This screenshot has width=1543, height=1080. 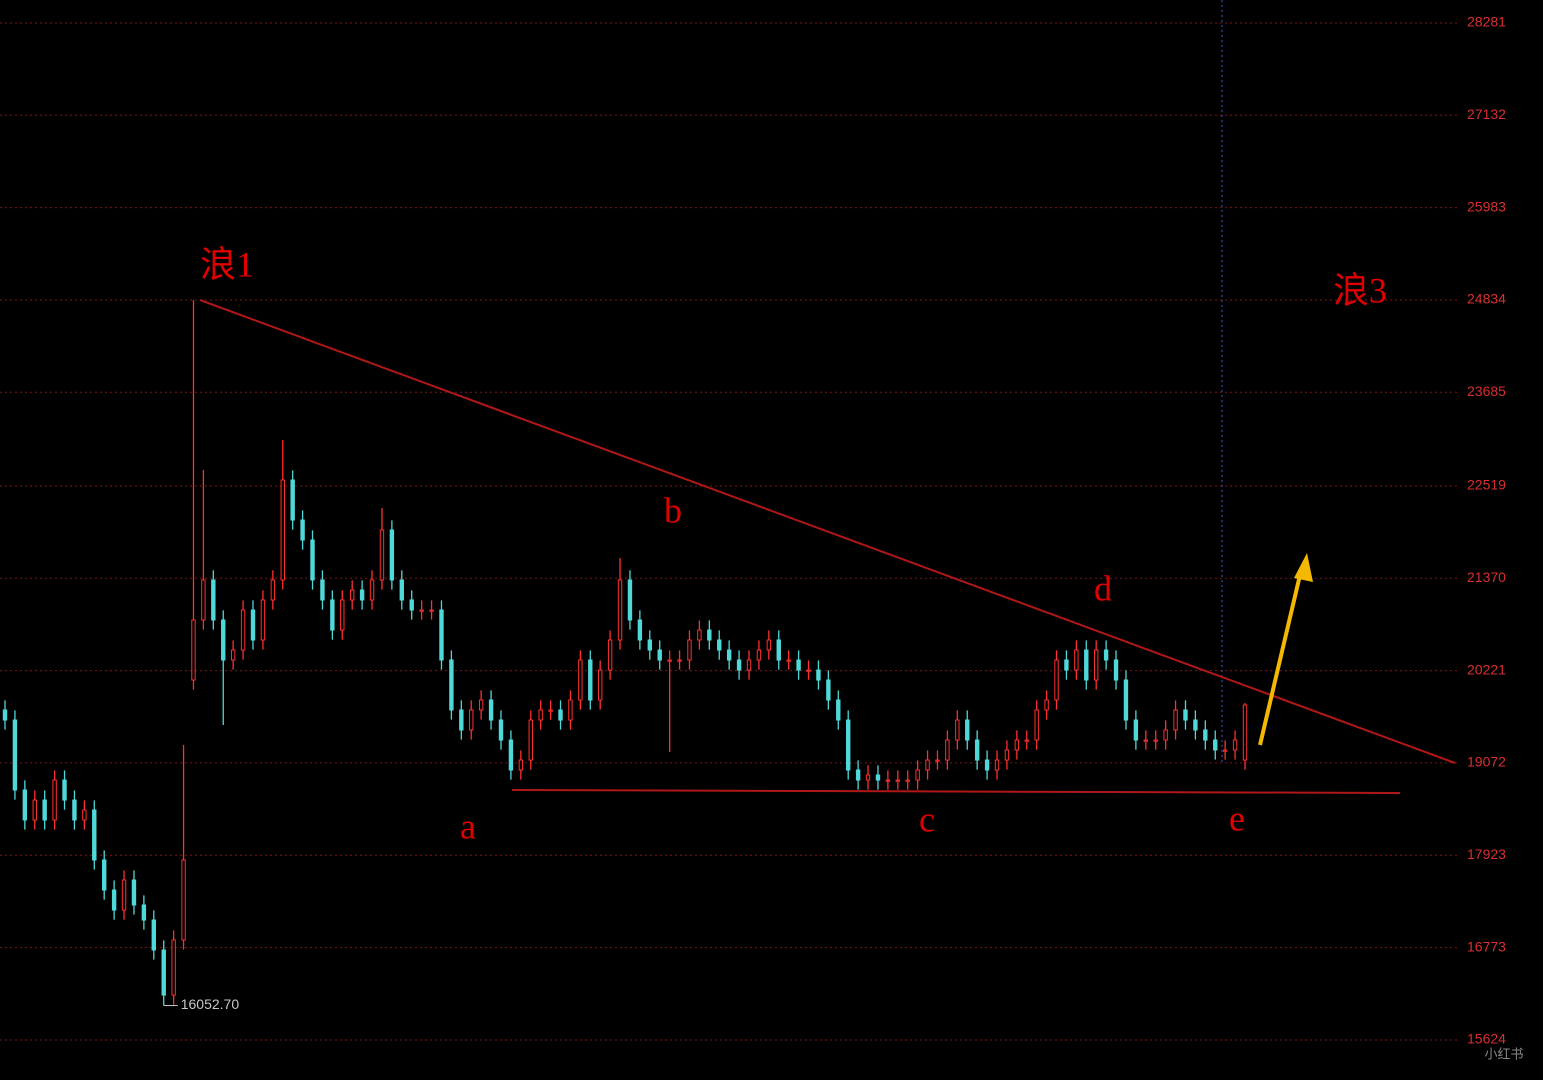 I want to click on wave-label: e, so click(x=1237, y=818).